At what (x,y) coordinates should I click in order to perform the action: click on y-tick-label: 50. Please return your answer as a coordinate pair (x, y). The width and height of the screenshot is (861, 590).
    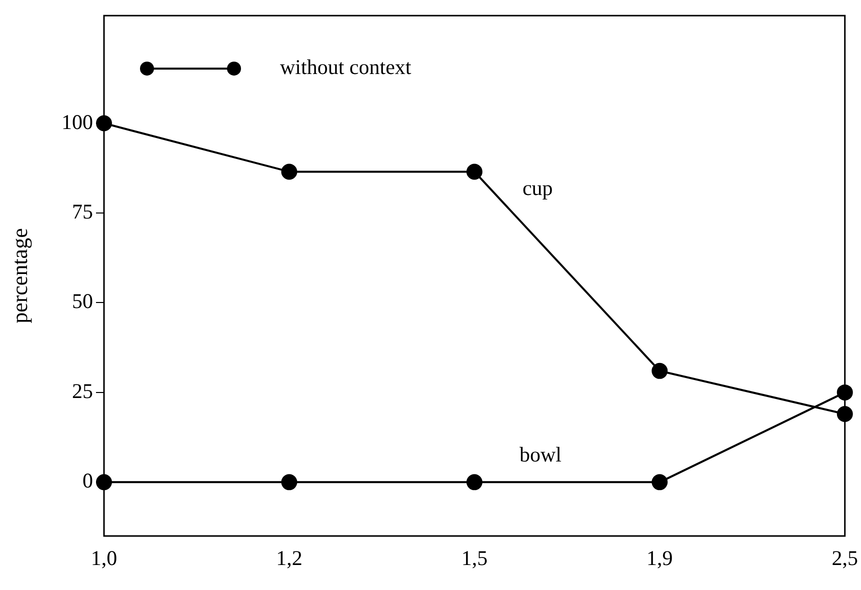
    Looking at the image, I should click on (82, 301).